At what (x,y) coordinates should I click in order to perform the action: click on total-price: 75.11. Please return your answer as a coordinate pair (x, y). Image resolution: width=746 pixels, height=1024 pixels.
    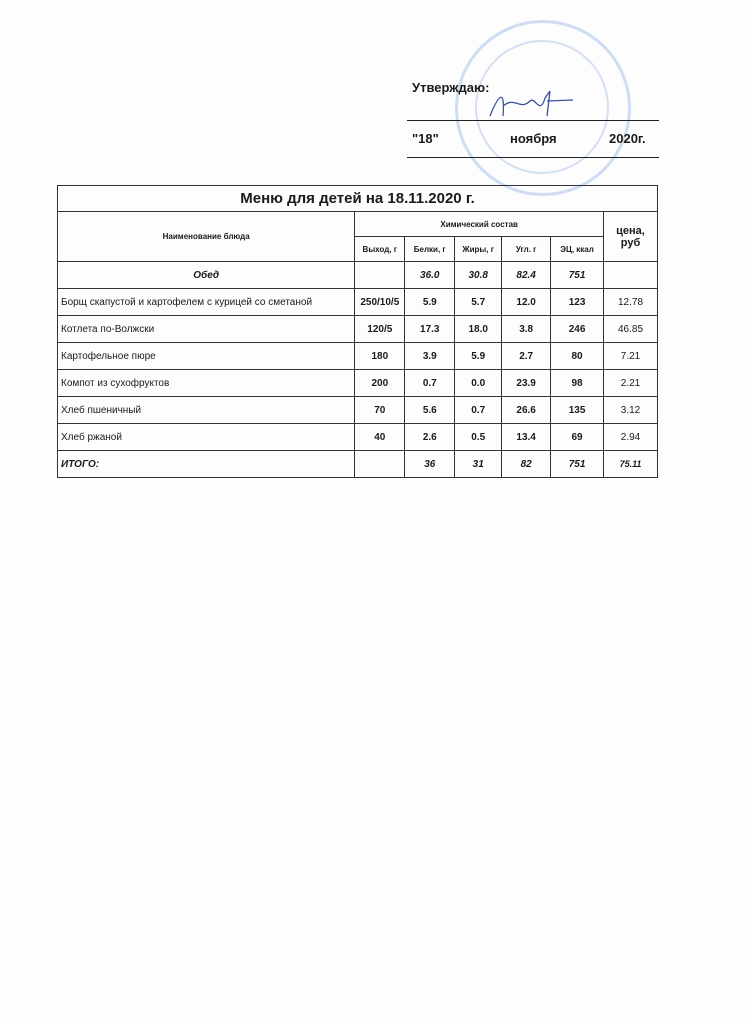
    Looking at the image, I should click on (630, 464).